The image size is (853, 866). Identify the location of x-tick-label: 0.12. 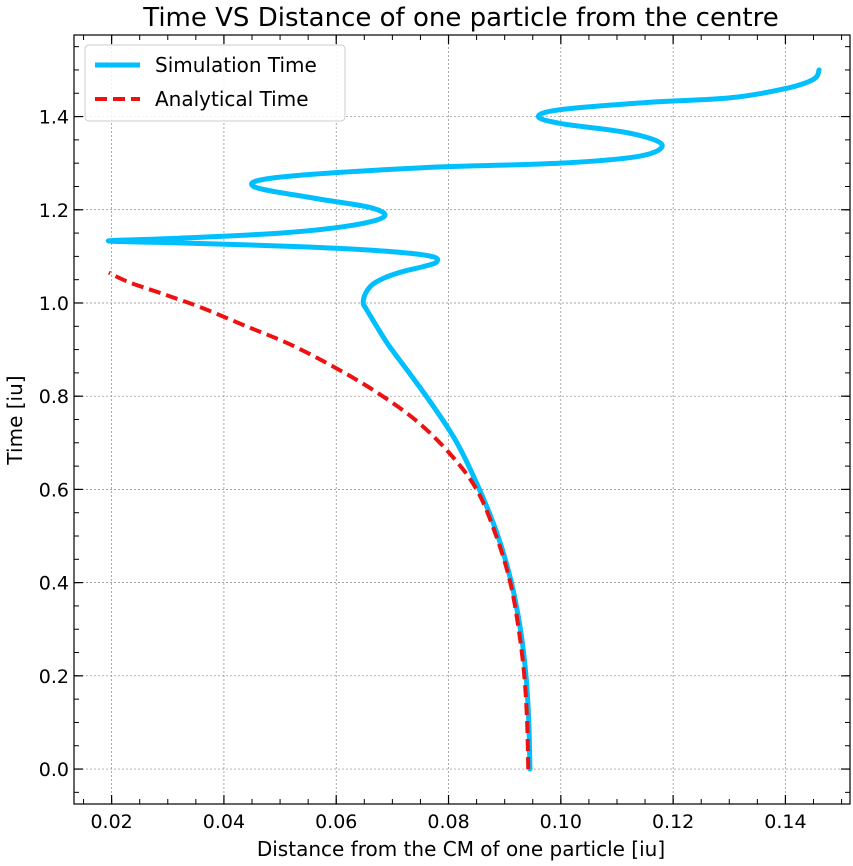
(673, 822).